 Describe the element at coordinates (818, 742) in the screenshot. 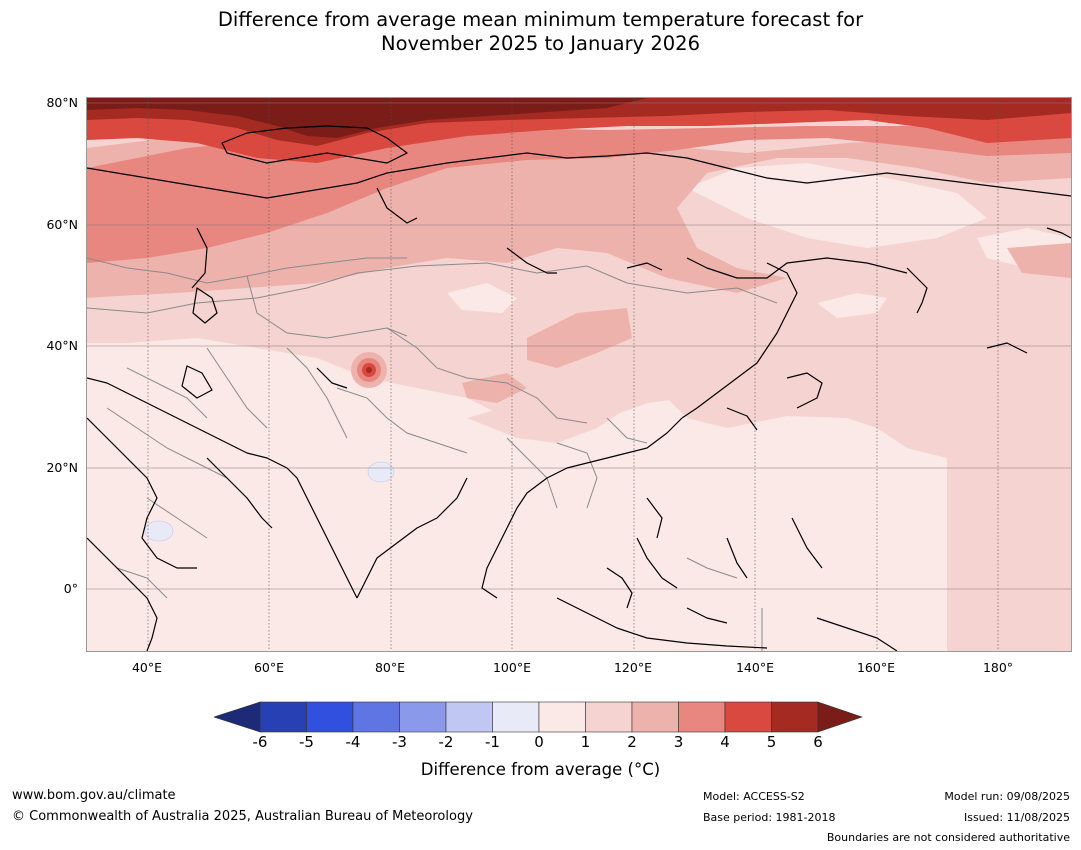

I see `colorbar-tick-label: 6` at that location.